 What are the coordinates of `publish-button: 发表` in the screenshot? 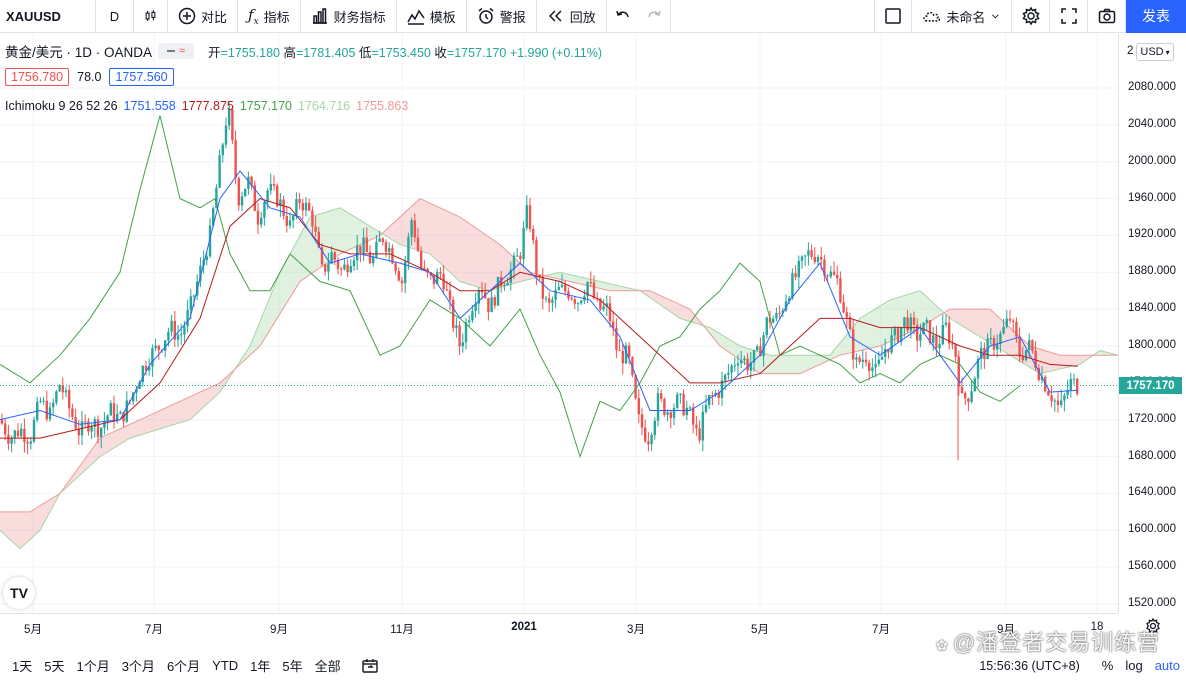 It's located at (1156, 16).